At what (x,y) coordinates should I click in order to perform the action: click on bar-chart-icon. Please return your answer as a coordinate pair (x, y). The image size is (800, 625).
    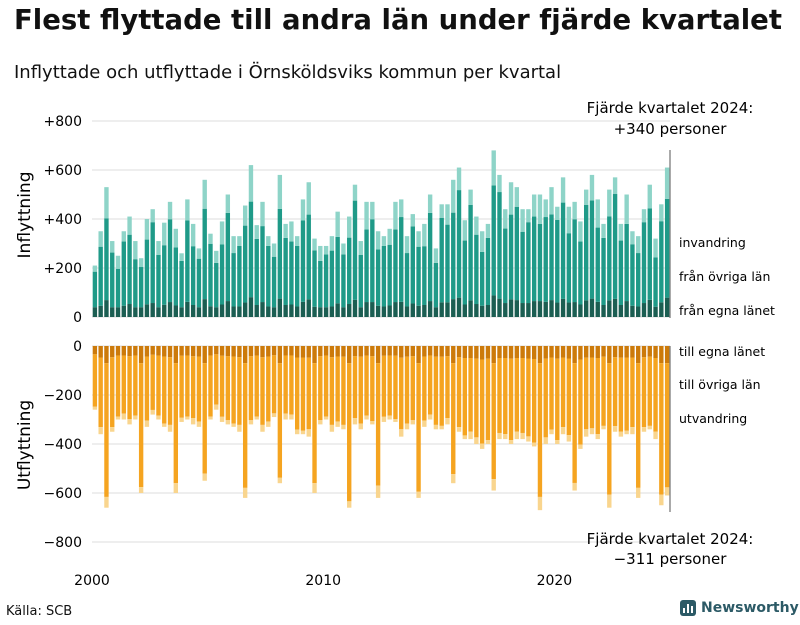
    Looking at the image, I should click on (688, 608).